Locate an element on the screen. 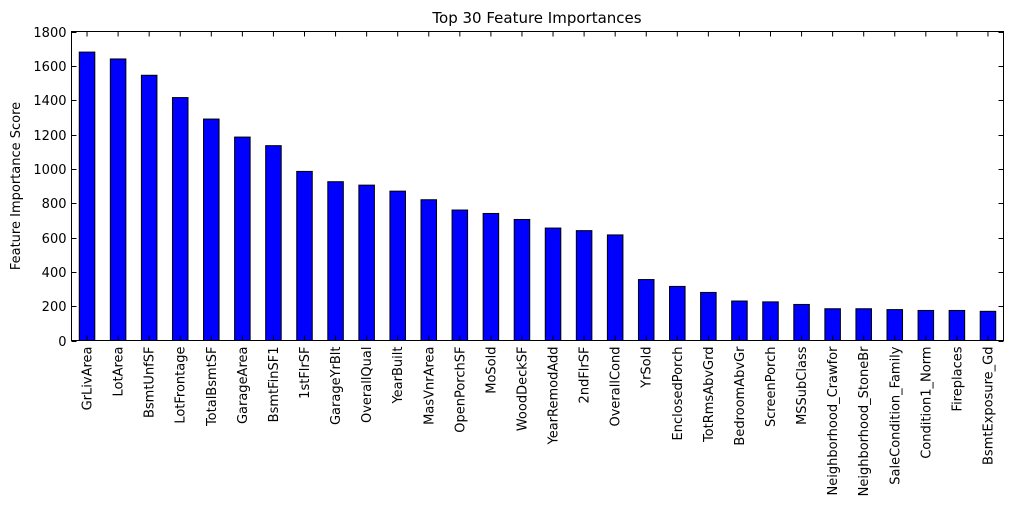  bar-yrsold is located at coordinates (646, 310).